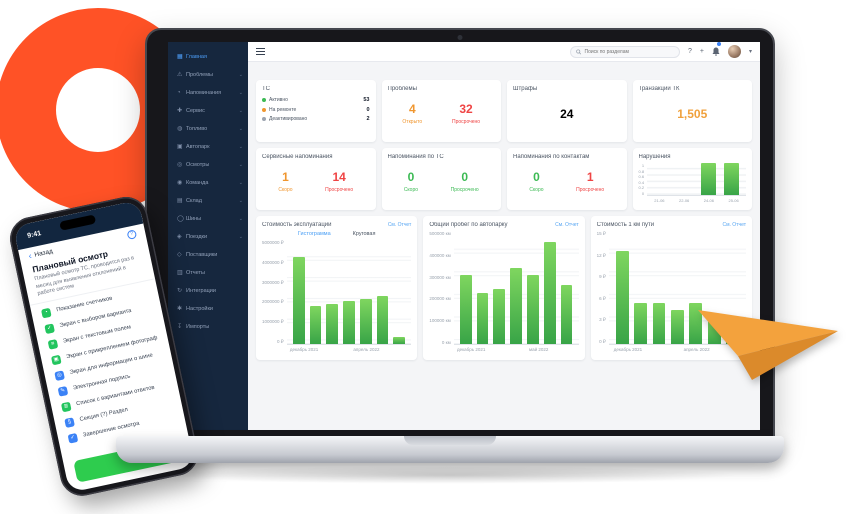 The image size is (854, 514). What do you see at coordinates (180, 183) in the screenshot?
I see `team-icon: ◉` at bounding box center [180, 183].